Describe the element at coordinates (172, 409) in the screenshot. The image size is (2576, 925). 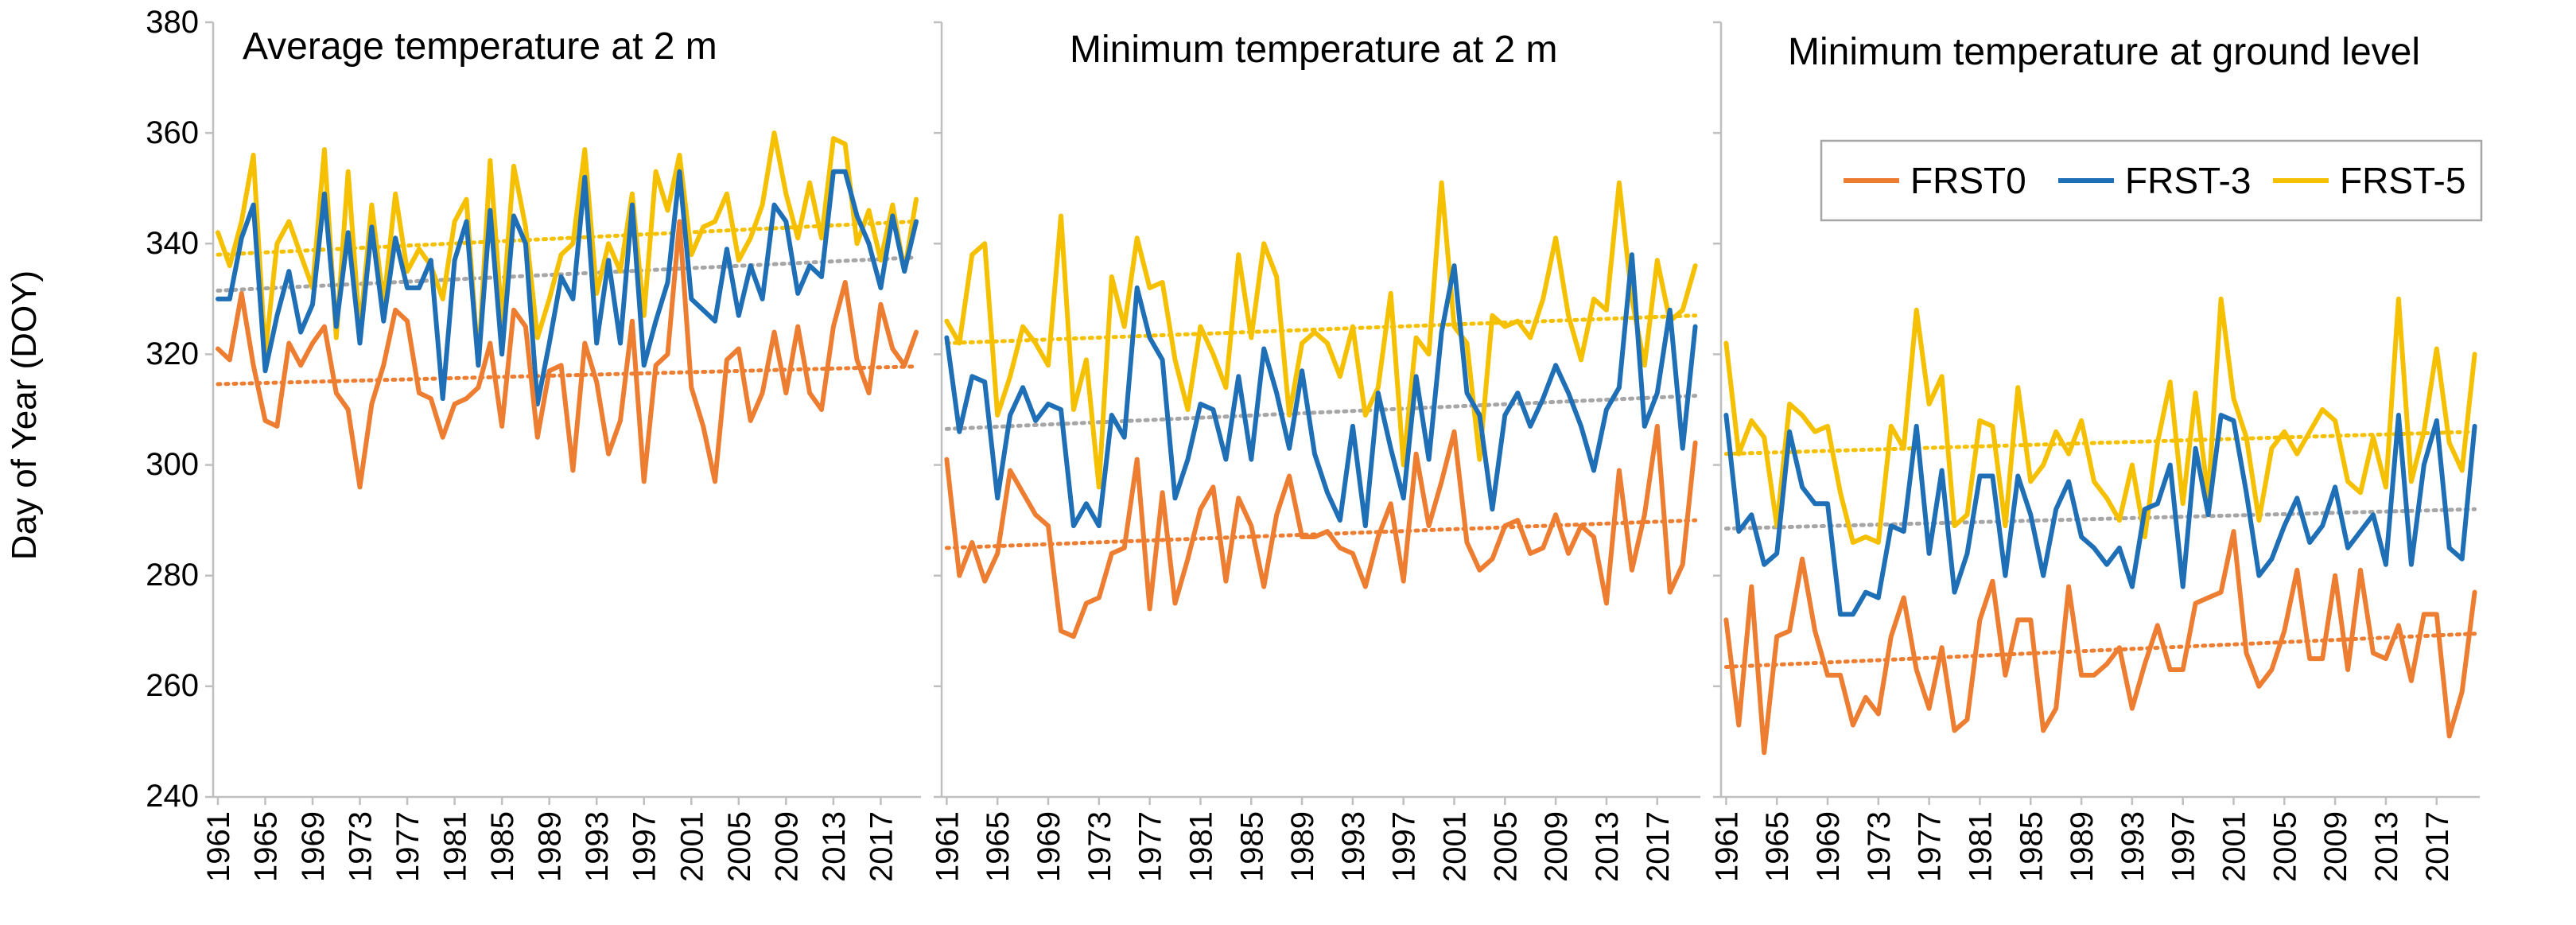
I see `y-tick-labels: 240 260 280 300 320 340 360 380` at that location.